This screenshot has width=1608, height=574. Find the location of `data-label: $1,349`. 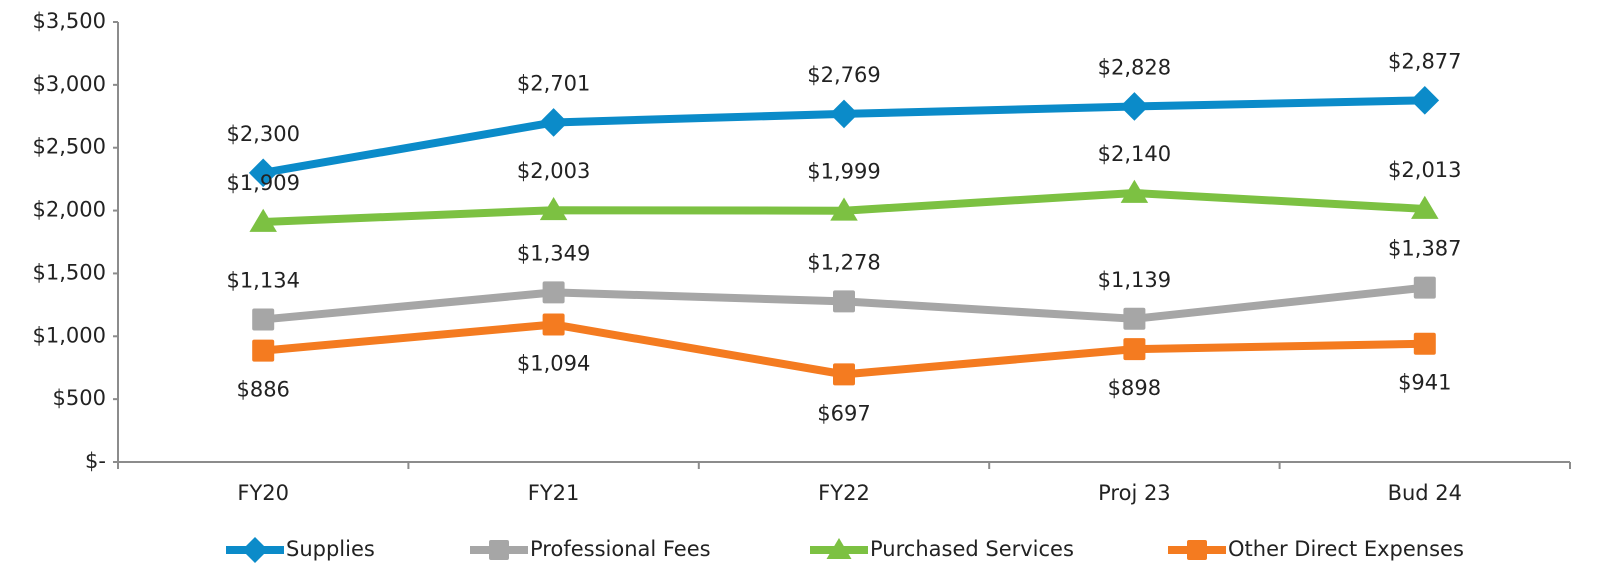

data-label: $1,349 is located at coordinates (553, 253).